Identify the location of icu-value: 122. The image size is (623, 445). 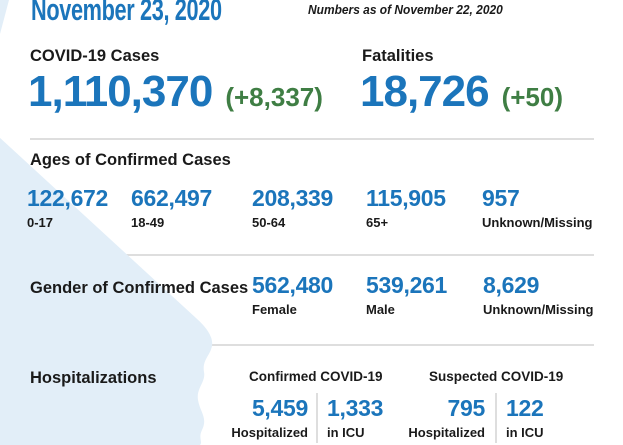
(525, 408).